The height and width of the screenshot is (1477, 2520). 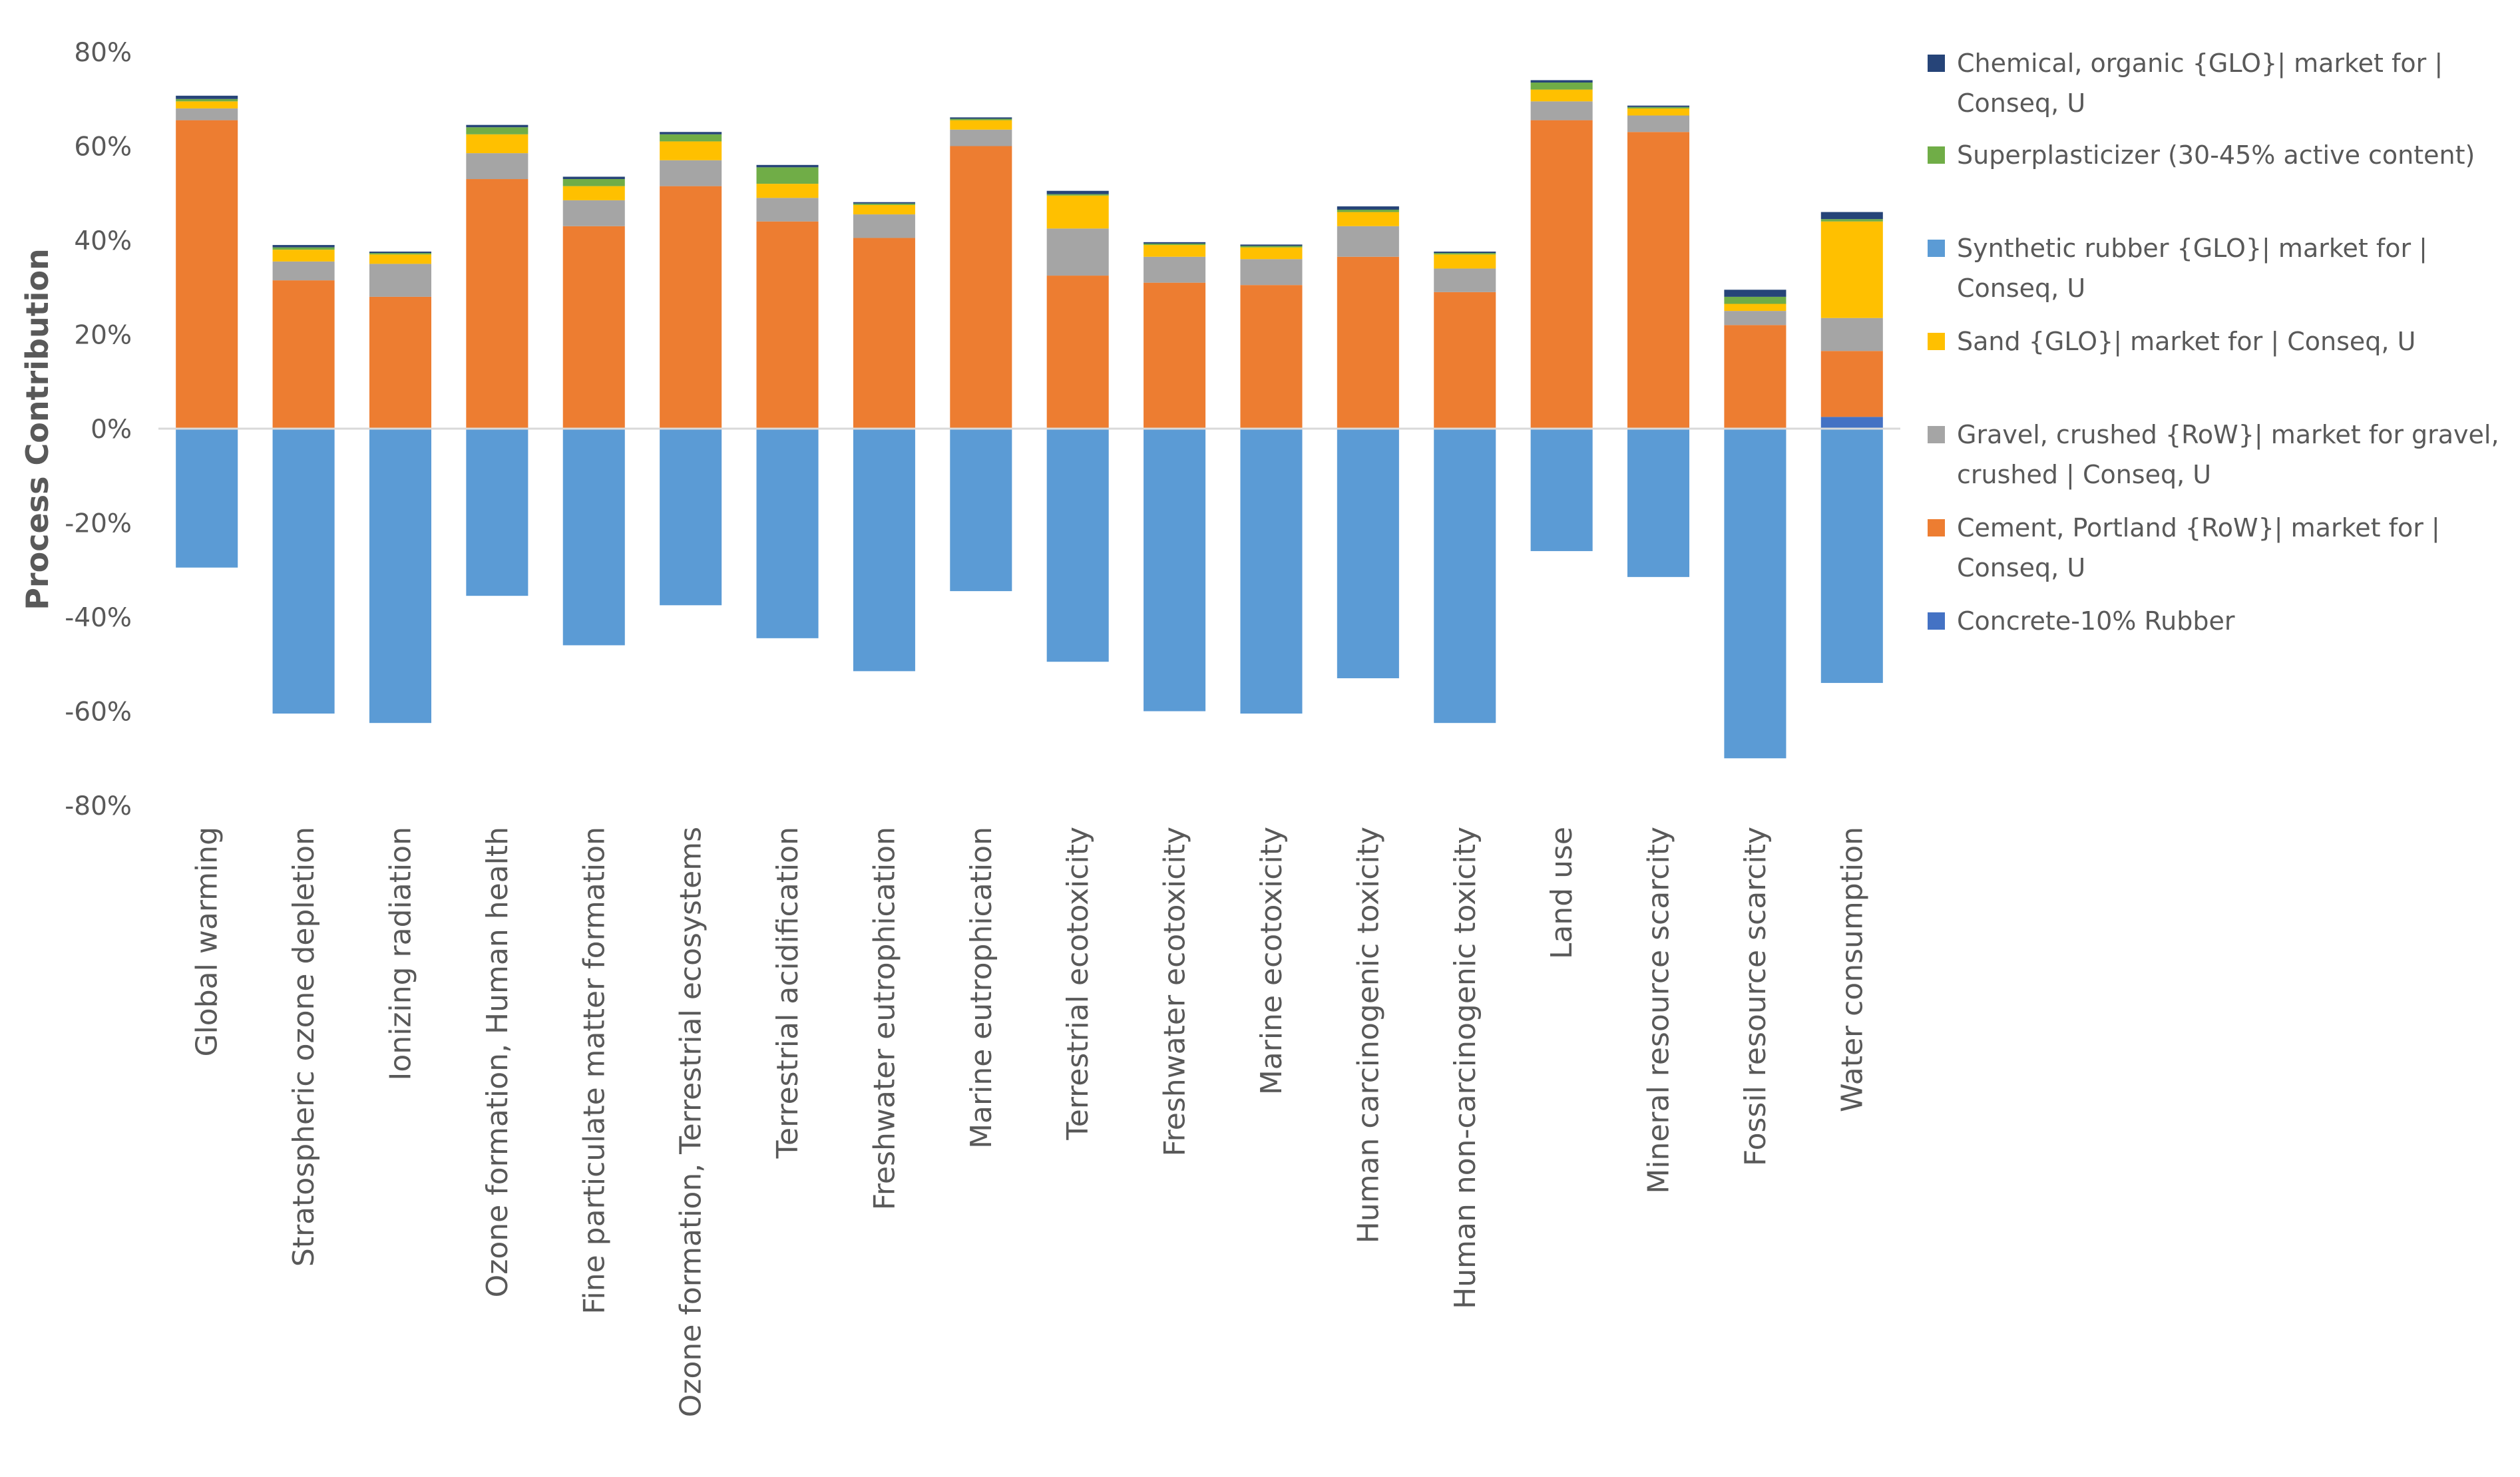 I want to click on legend-label: Synthetic rubber {GLO}| market for |, so click(x=2192, y=249).